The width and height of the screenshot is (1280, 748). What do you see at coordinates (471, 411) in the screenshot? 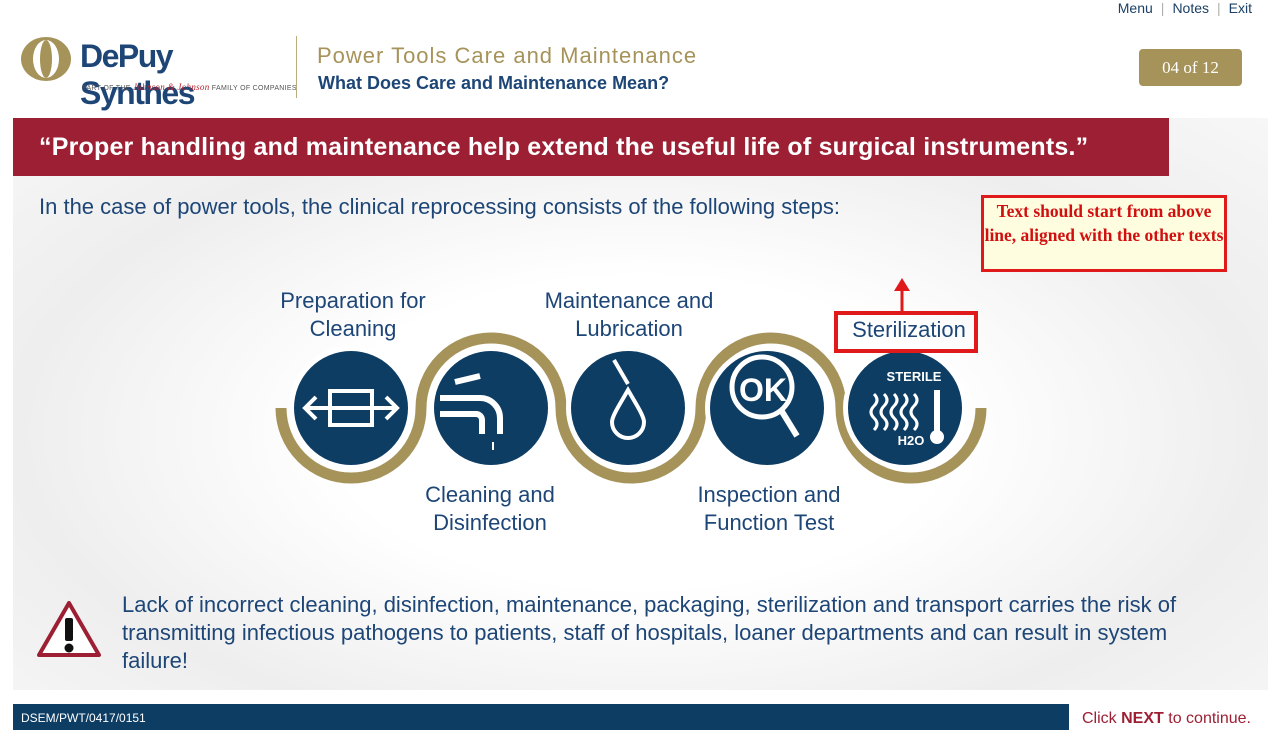
I see `faucet-icon` at bounding box center [471, 411].